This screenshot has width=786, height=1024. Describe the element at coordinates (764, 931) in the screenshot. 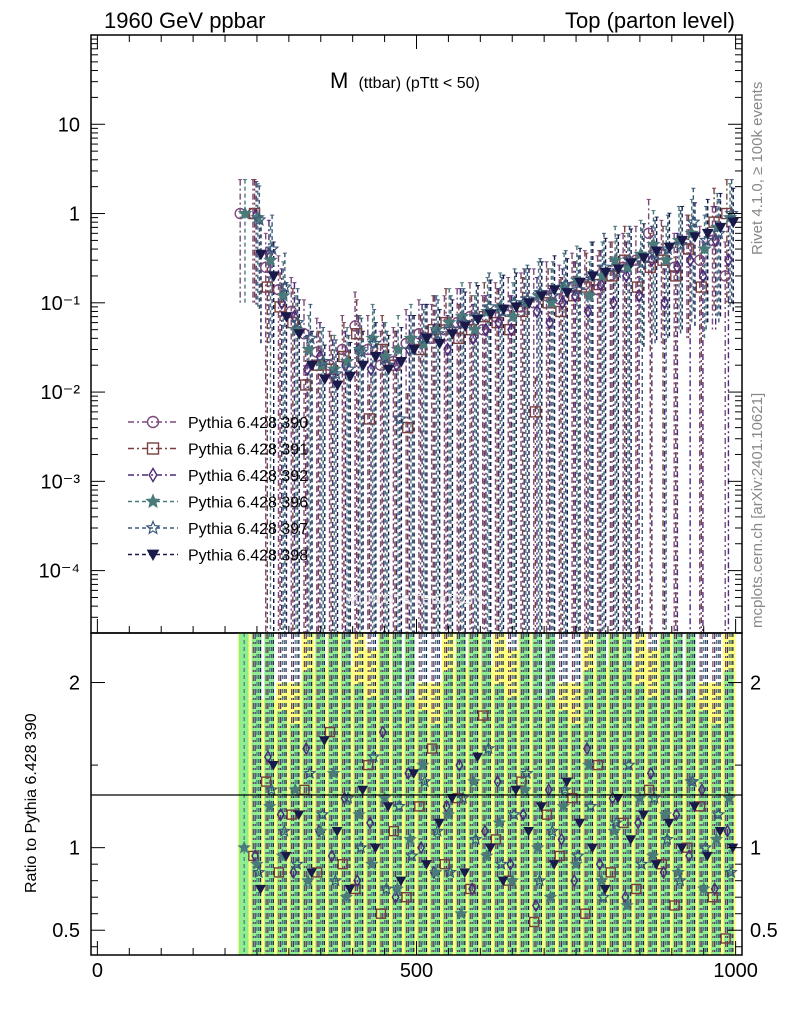

I see `ratio-y-tick-label-right: 0.5` at that location.